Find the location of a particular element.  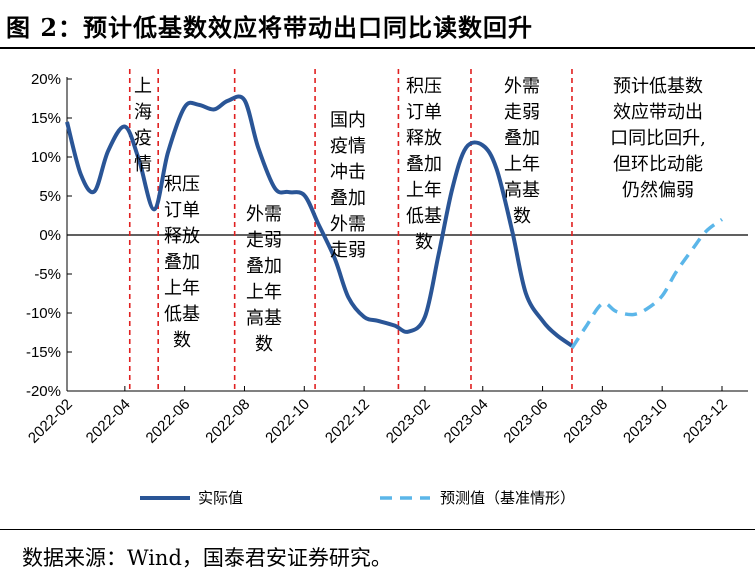

annotation-line: 口同比回升, is located at coordinates (658, 138).